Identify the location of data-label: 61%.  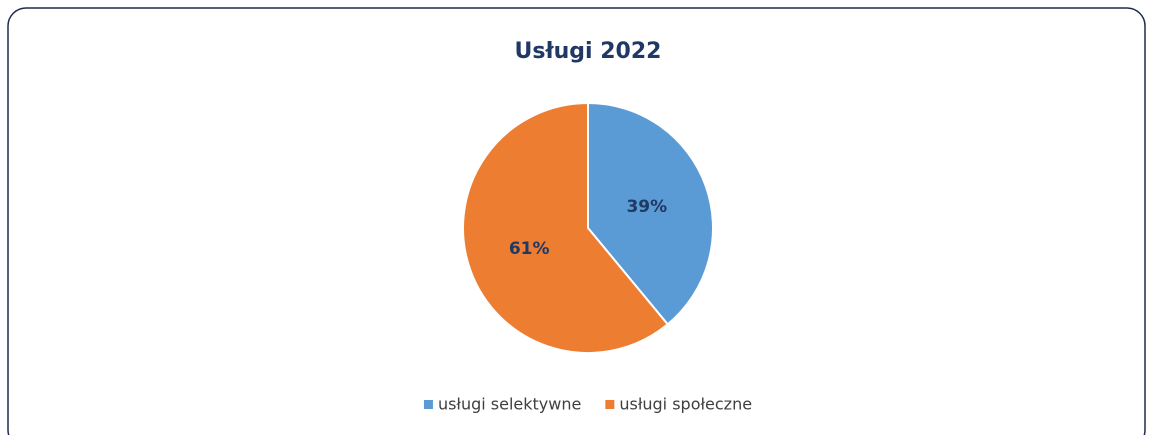
(529, 249).